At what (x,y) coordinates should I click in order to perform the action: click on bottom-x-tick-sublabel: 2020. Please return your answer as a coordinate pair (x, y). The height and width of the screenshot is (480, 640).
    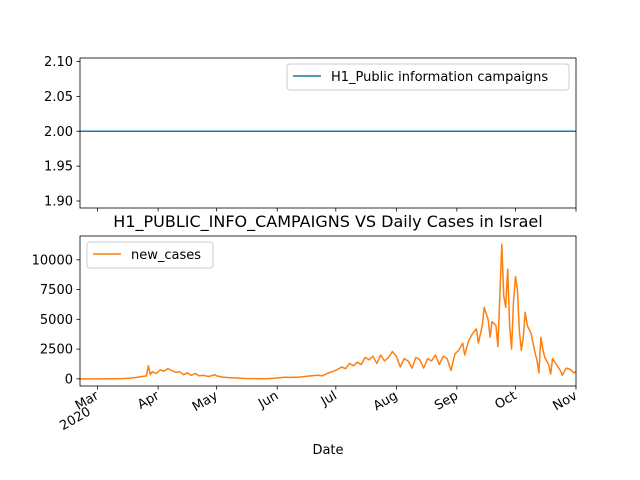
    Looking at the image, I should click on (75, 419).